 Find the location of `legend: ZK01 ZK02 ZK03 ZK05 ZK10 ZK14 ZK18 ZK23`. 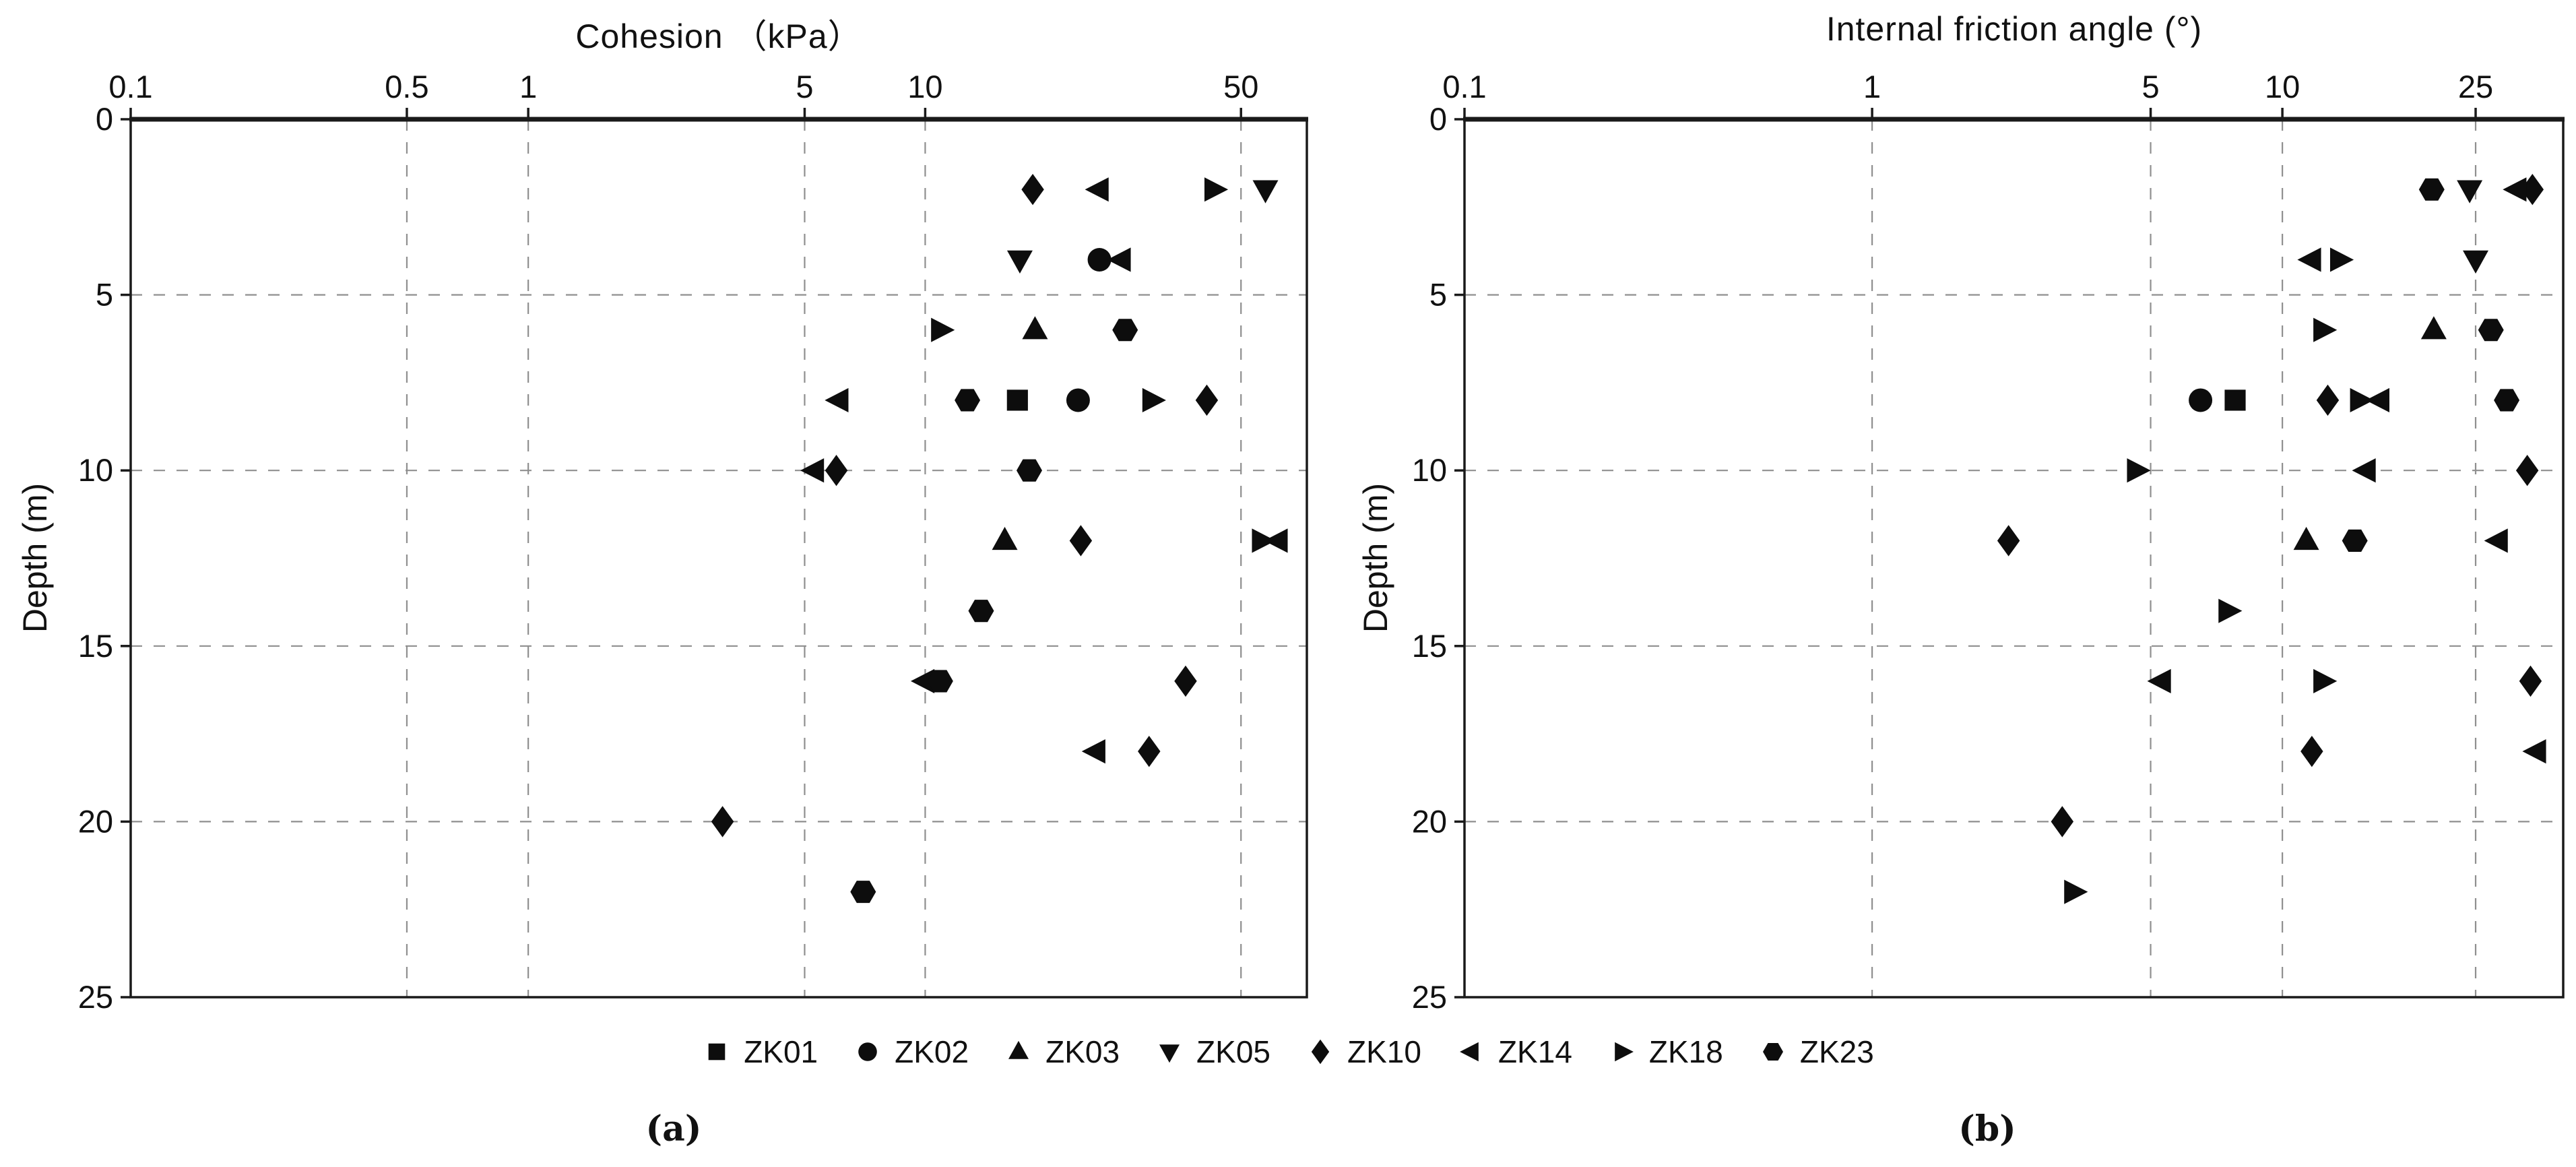

legend: ZK01 ZK02 ZK03 ZK05 ZK10 ZK14 ZK18 ZK23 is located at coordinates (1288, 1052).